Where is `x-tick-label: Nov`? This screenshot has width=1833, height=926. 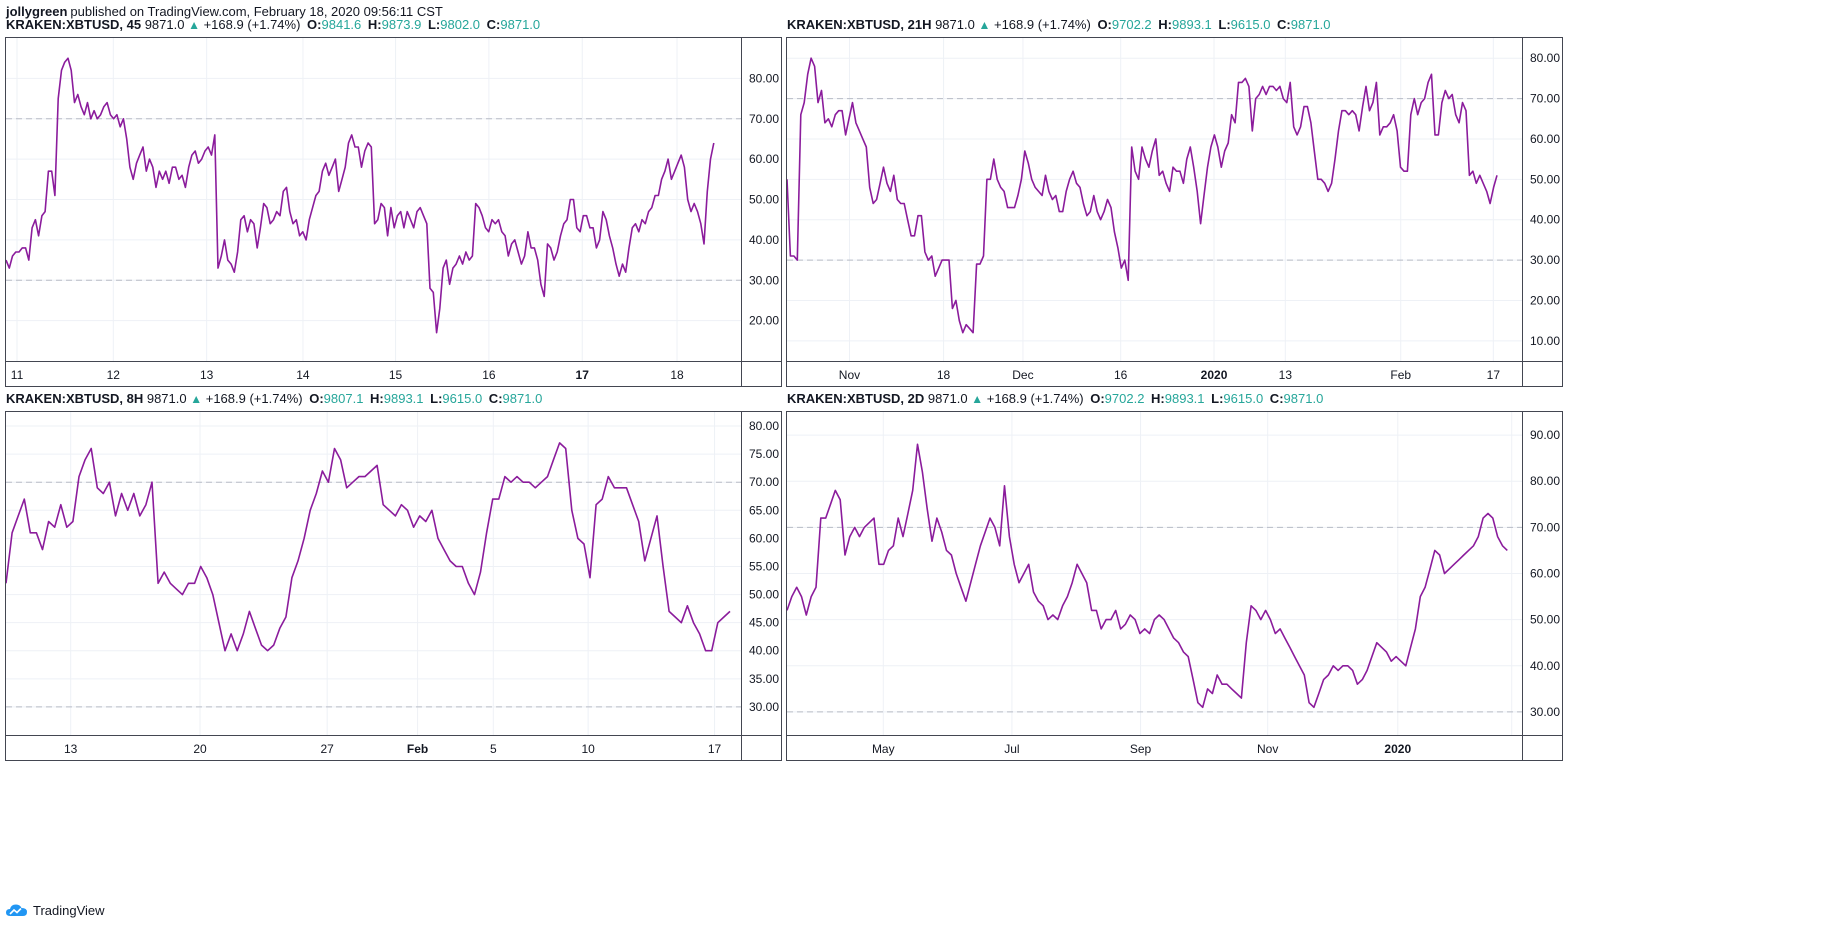 x-tick-label: Nov is located at coordinates (1267, 749).